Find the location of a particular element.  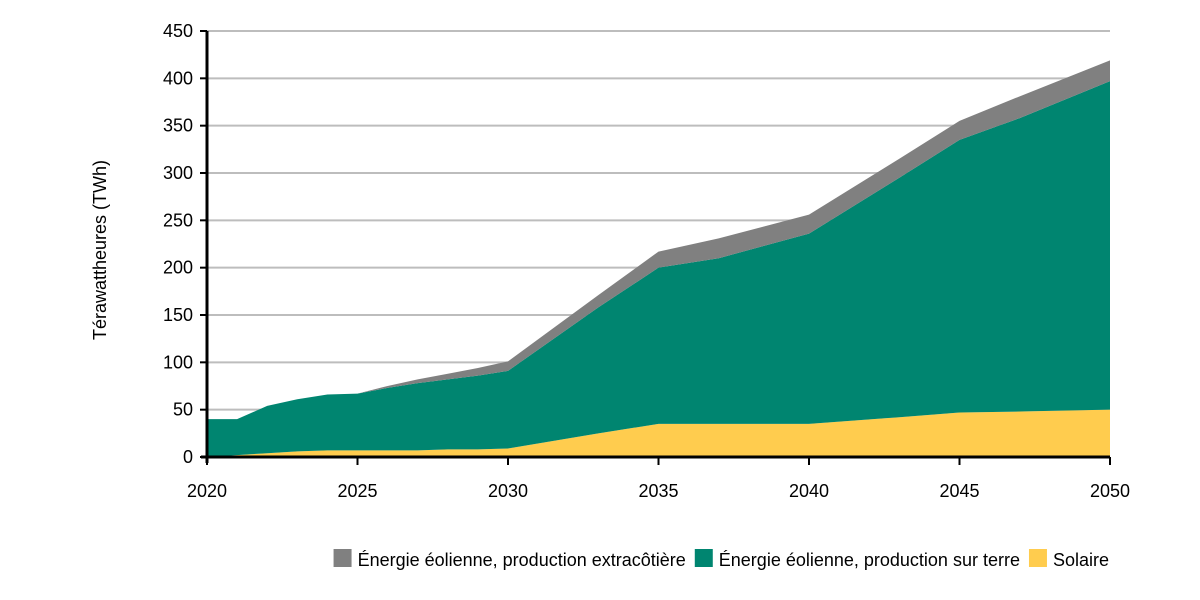

legend-label-1: Énergie éolienne, production sur terre is located at coordinates (869, 560).